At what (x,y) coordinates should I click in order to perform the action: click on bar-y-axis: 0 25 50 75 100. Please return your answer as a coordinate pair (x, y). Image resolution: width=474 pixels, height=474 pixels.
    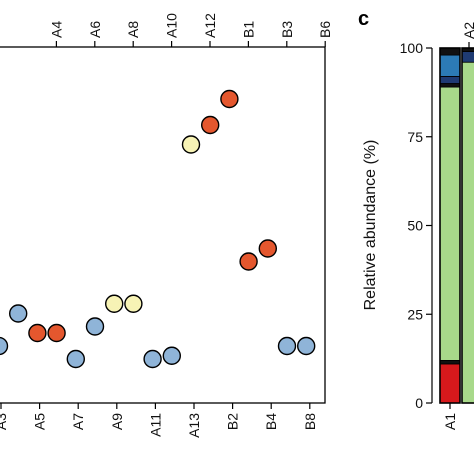
    Looking at the image, I should click on (416, 225).